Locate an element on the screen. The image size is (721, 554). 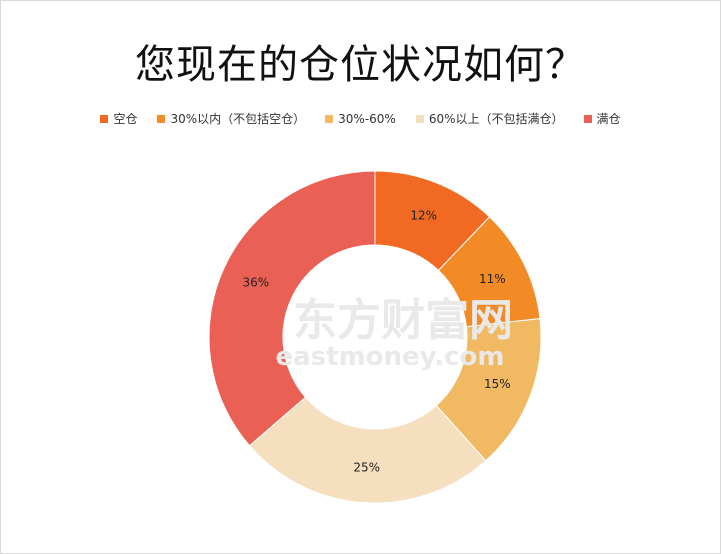
slice-label: 36% is located at coordinates (256, 283).